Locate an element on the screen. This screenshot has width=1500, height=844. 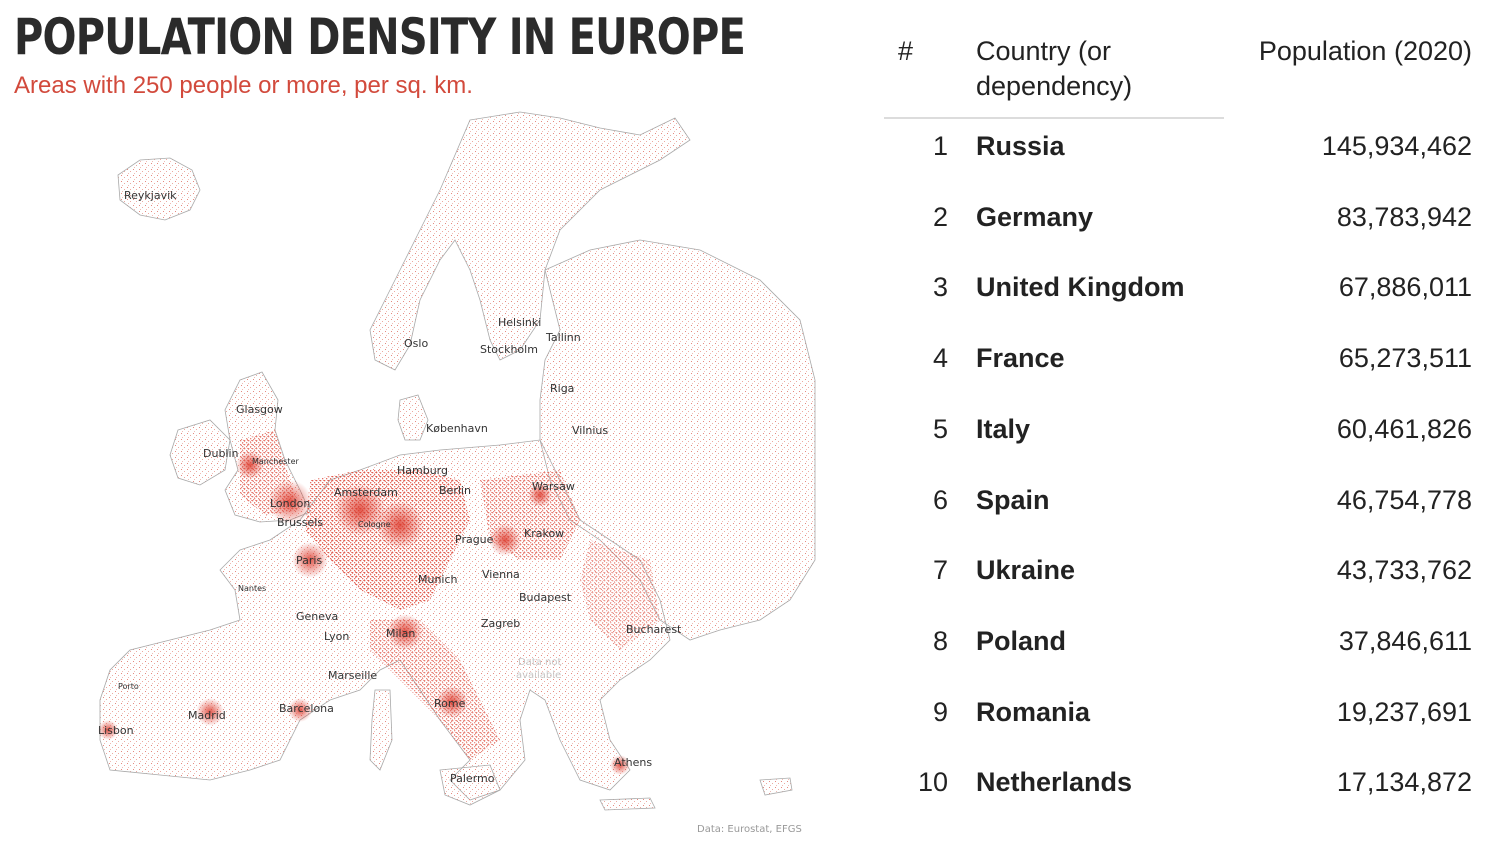
map-title: POPULATION DENSITY IN EUROPE is located at coordinates (380, 37).